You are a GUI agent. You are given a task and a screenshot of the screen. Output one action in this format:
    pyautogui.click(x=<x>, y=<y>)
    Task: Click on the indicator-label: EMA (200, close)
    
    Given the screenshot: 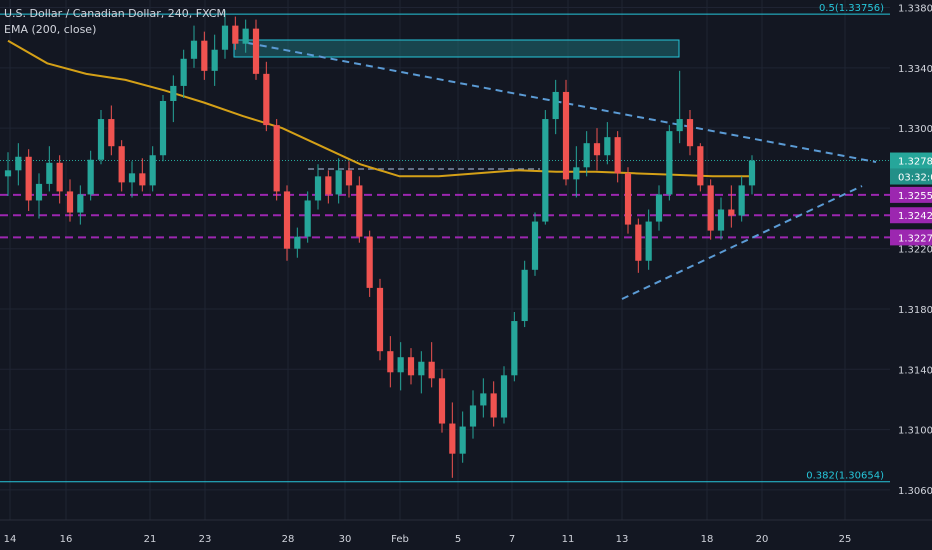 What is the action you would take?
    pyautogui.click(x=50, y=29)
    